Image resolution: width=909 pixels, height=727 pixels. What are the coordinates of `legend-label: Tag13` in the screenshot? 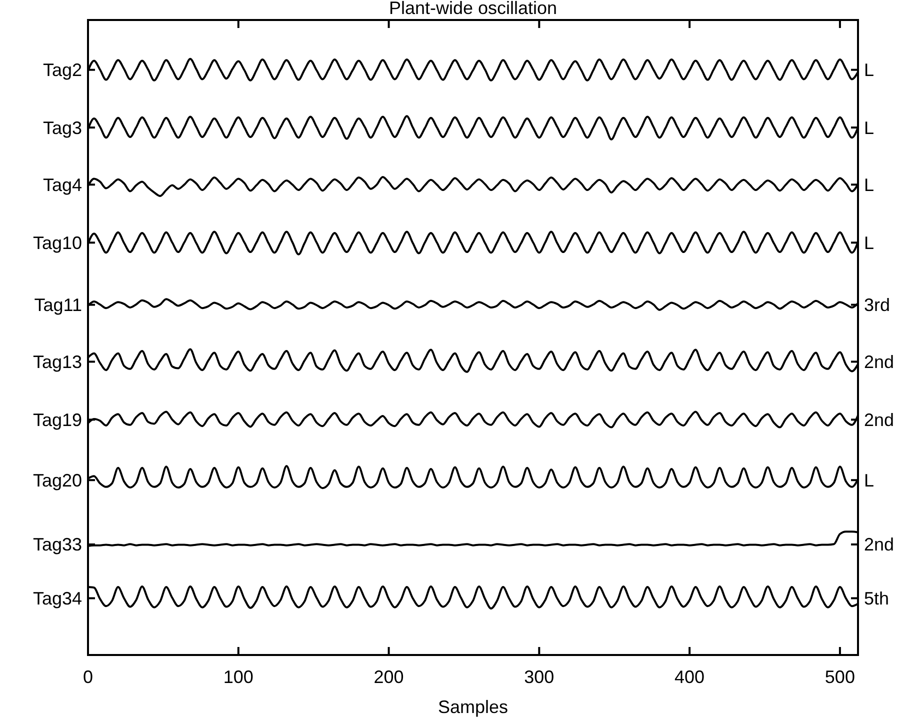 It's located at (57, 362).